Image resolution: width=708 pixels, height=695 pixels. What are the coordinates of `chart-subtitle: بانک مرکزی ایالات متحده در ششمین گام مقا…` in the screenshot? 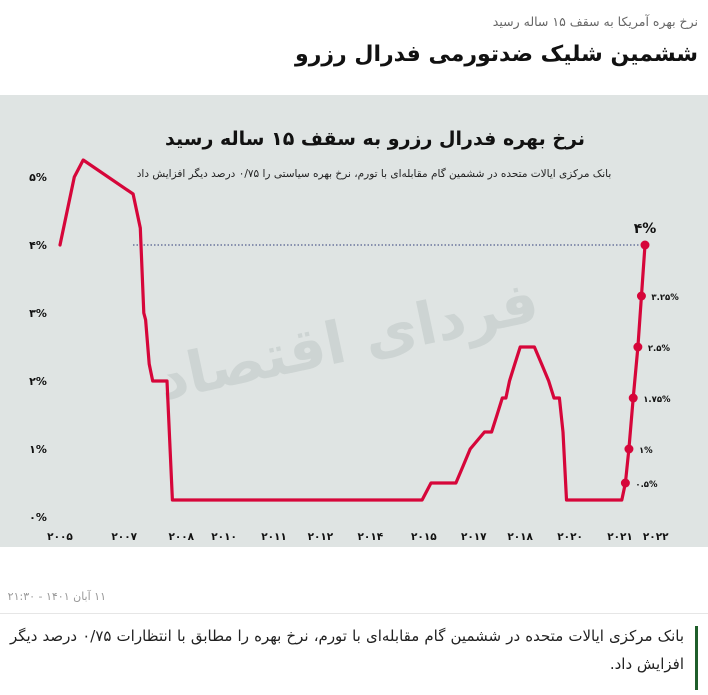 It's located at (374, 173).